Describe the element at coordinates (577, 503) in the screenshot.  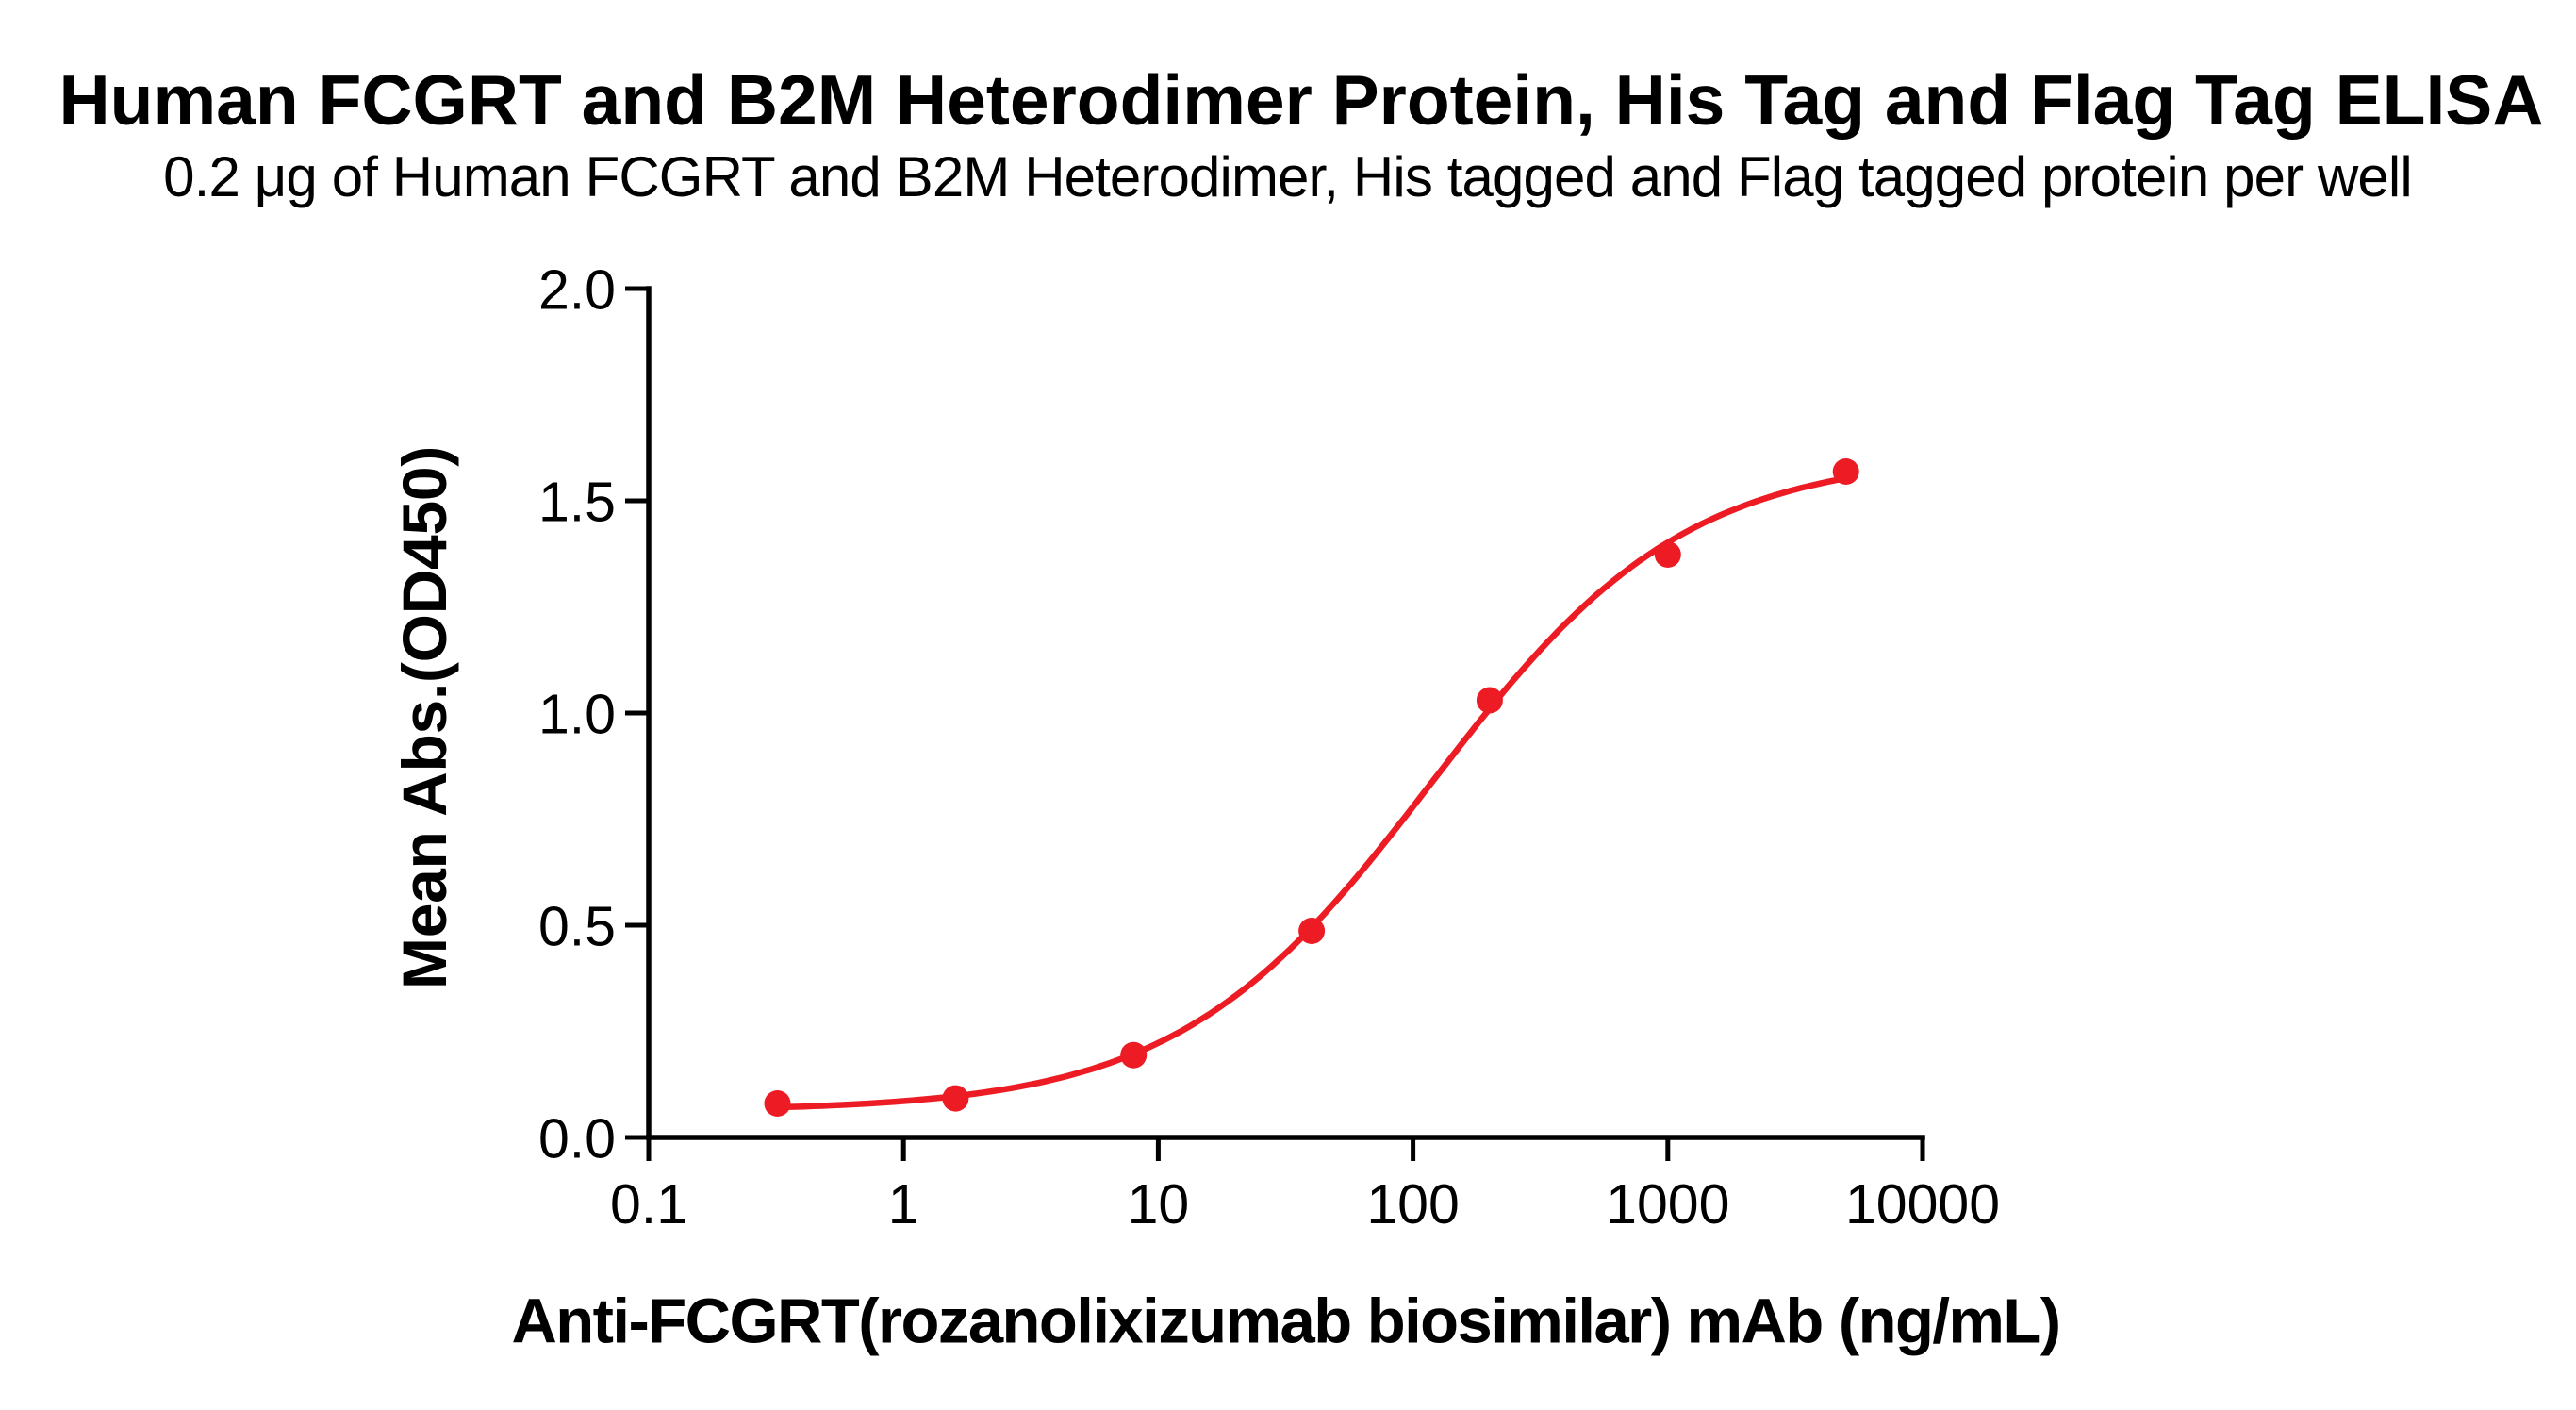
I see `svg-text: 1.5` at that location.